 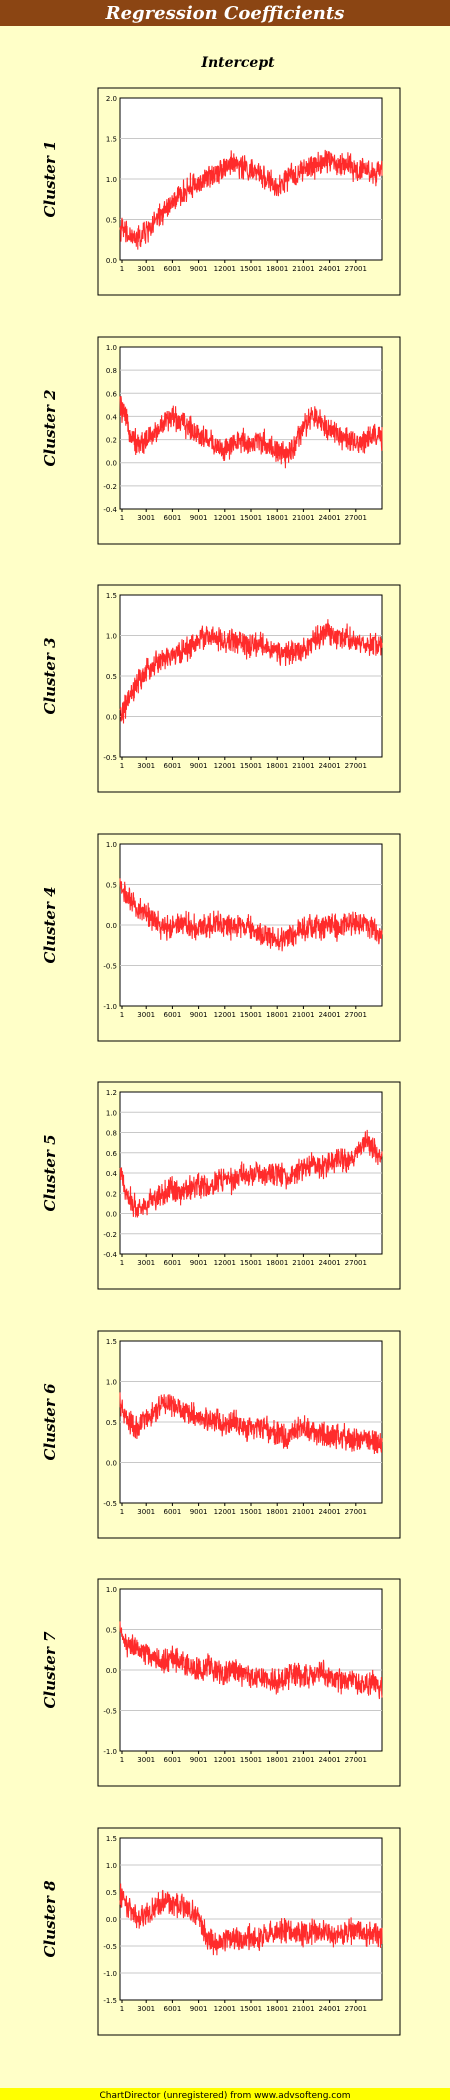 What do you see at coordinates (172, 1263) in the screenshot?
I see `x-tick-label-5-2: 6001` at bounding box center [172, 1263].